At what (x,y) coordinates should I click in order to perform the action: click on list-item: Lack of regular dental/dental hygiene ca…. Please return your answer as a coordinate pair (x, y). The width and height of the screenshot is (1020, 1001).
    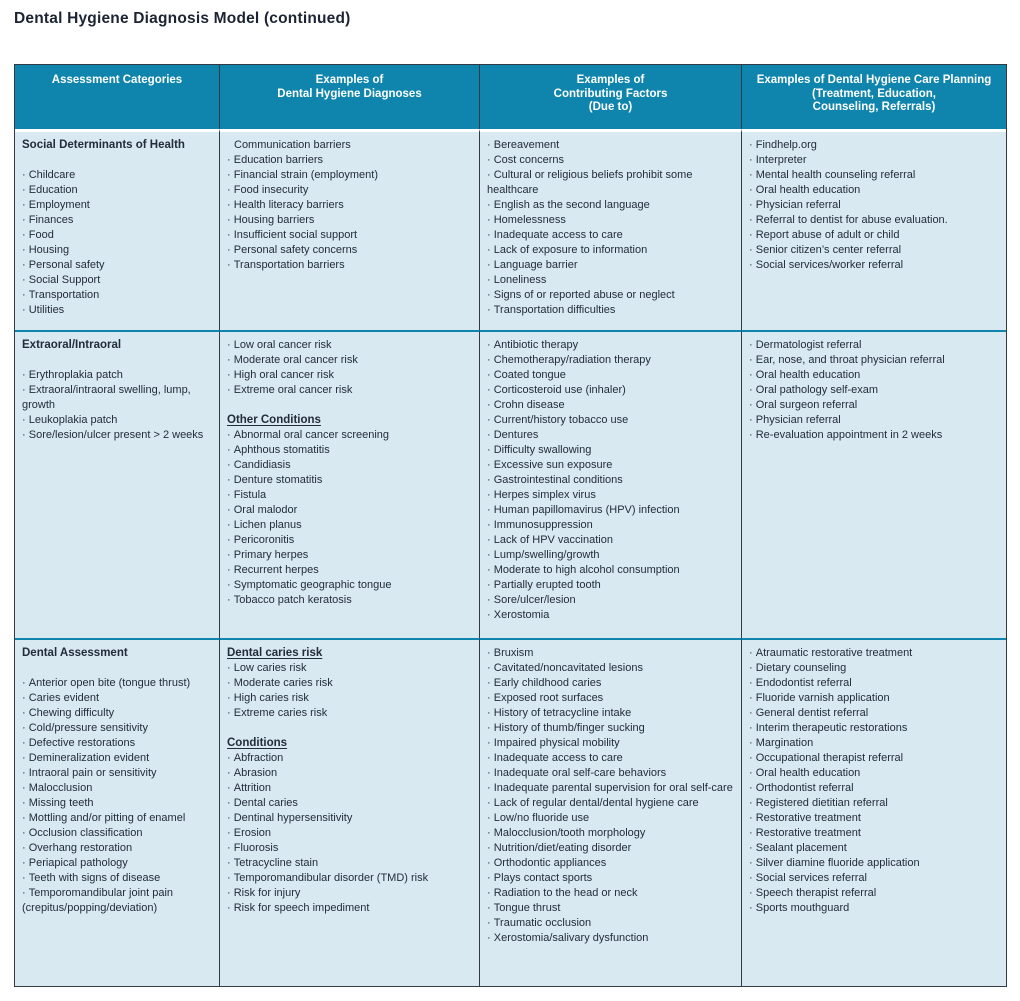
    Looking at the image, I should click on (611, 803).